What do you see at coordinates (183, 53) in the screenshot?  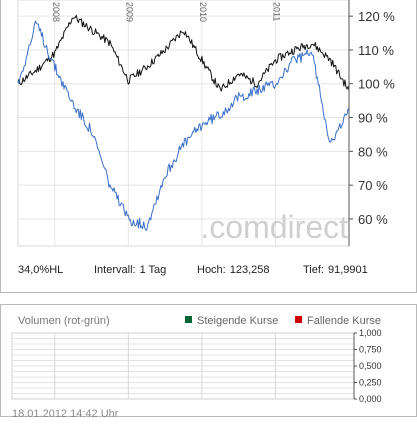 I see `series-line-black` at bounding box center [183, 53].